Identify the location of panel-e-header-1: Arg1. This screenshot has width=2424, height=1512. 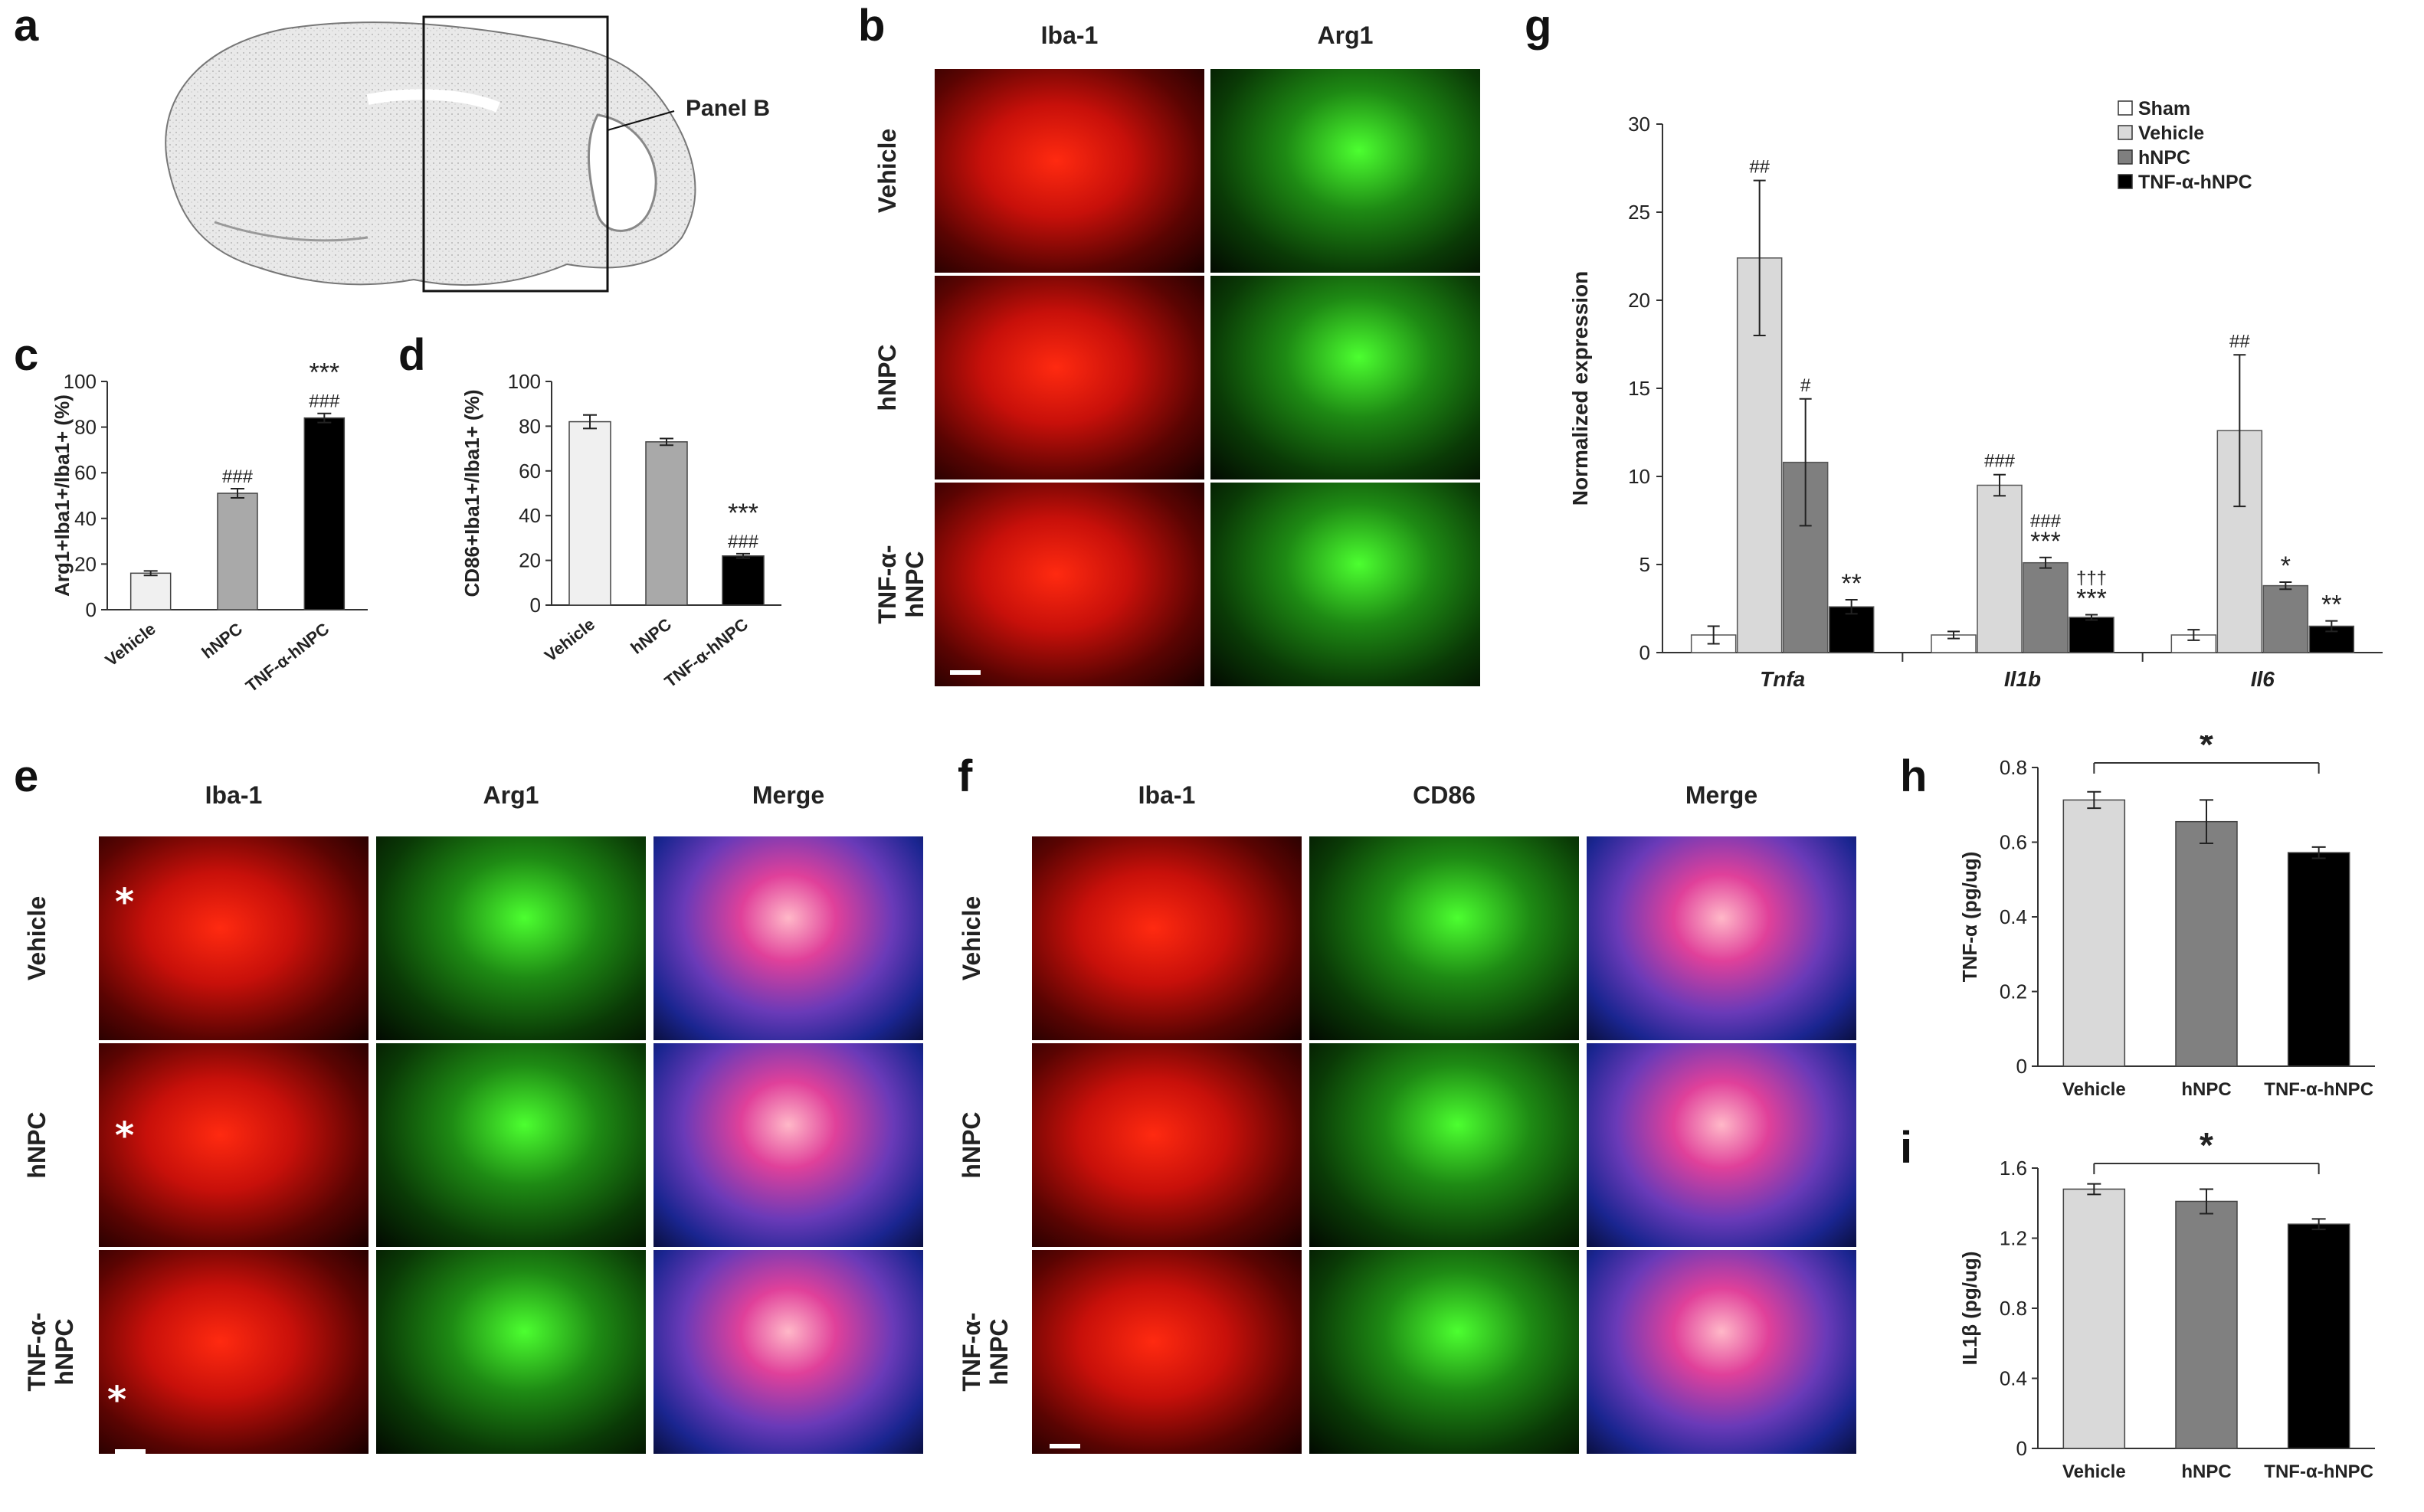
(511, 795).